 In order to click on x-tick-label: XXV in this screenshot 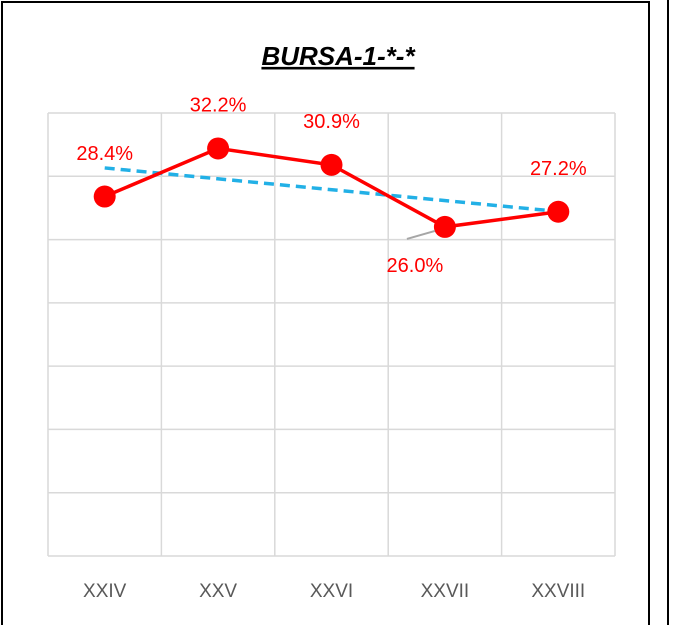, I will do `click(218, 591)`.